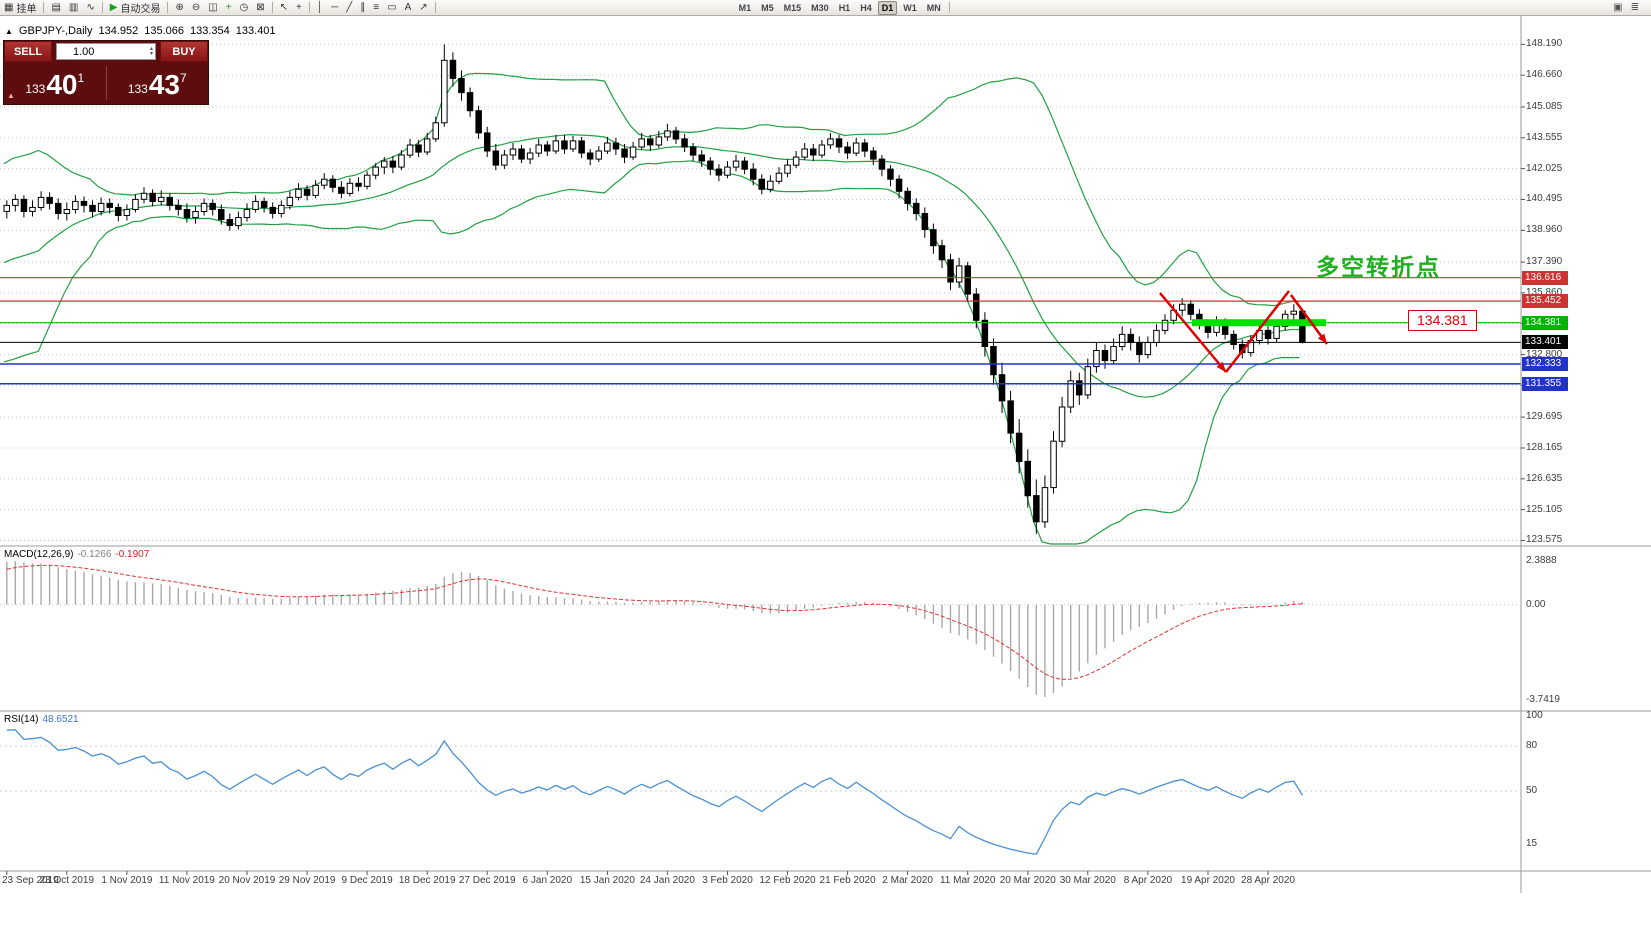  I want to click on candle-chart-icon: ▥, so click(73, 7).